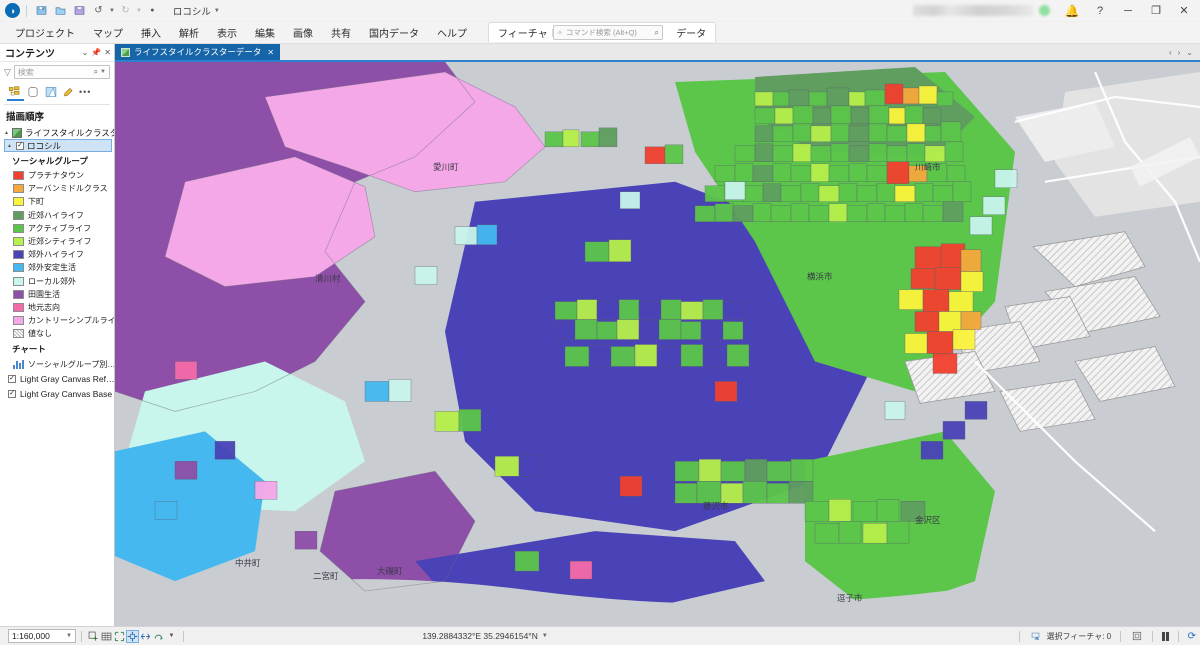  What do you see at coordinates (85, 52) in the screenshot?
I see `pane-menu-icon: ⌄` at bounding box center [85, 52].